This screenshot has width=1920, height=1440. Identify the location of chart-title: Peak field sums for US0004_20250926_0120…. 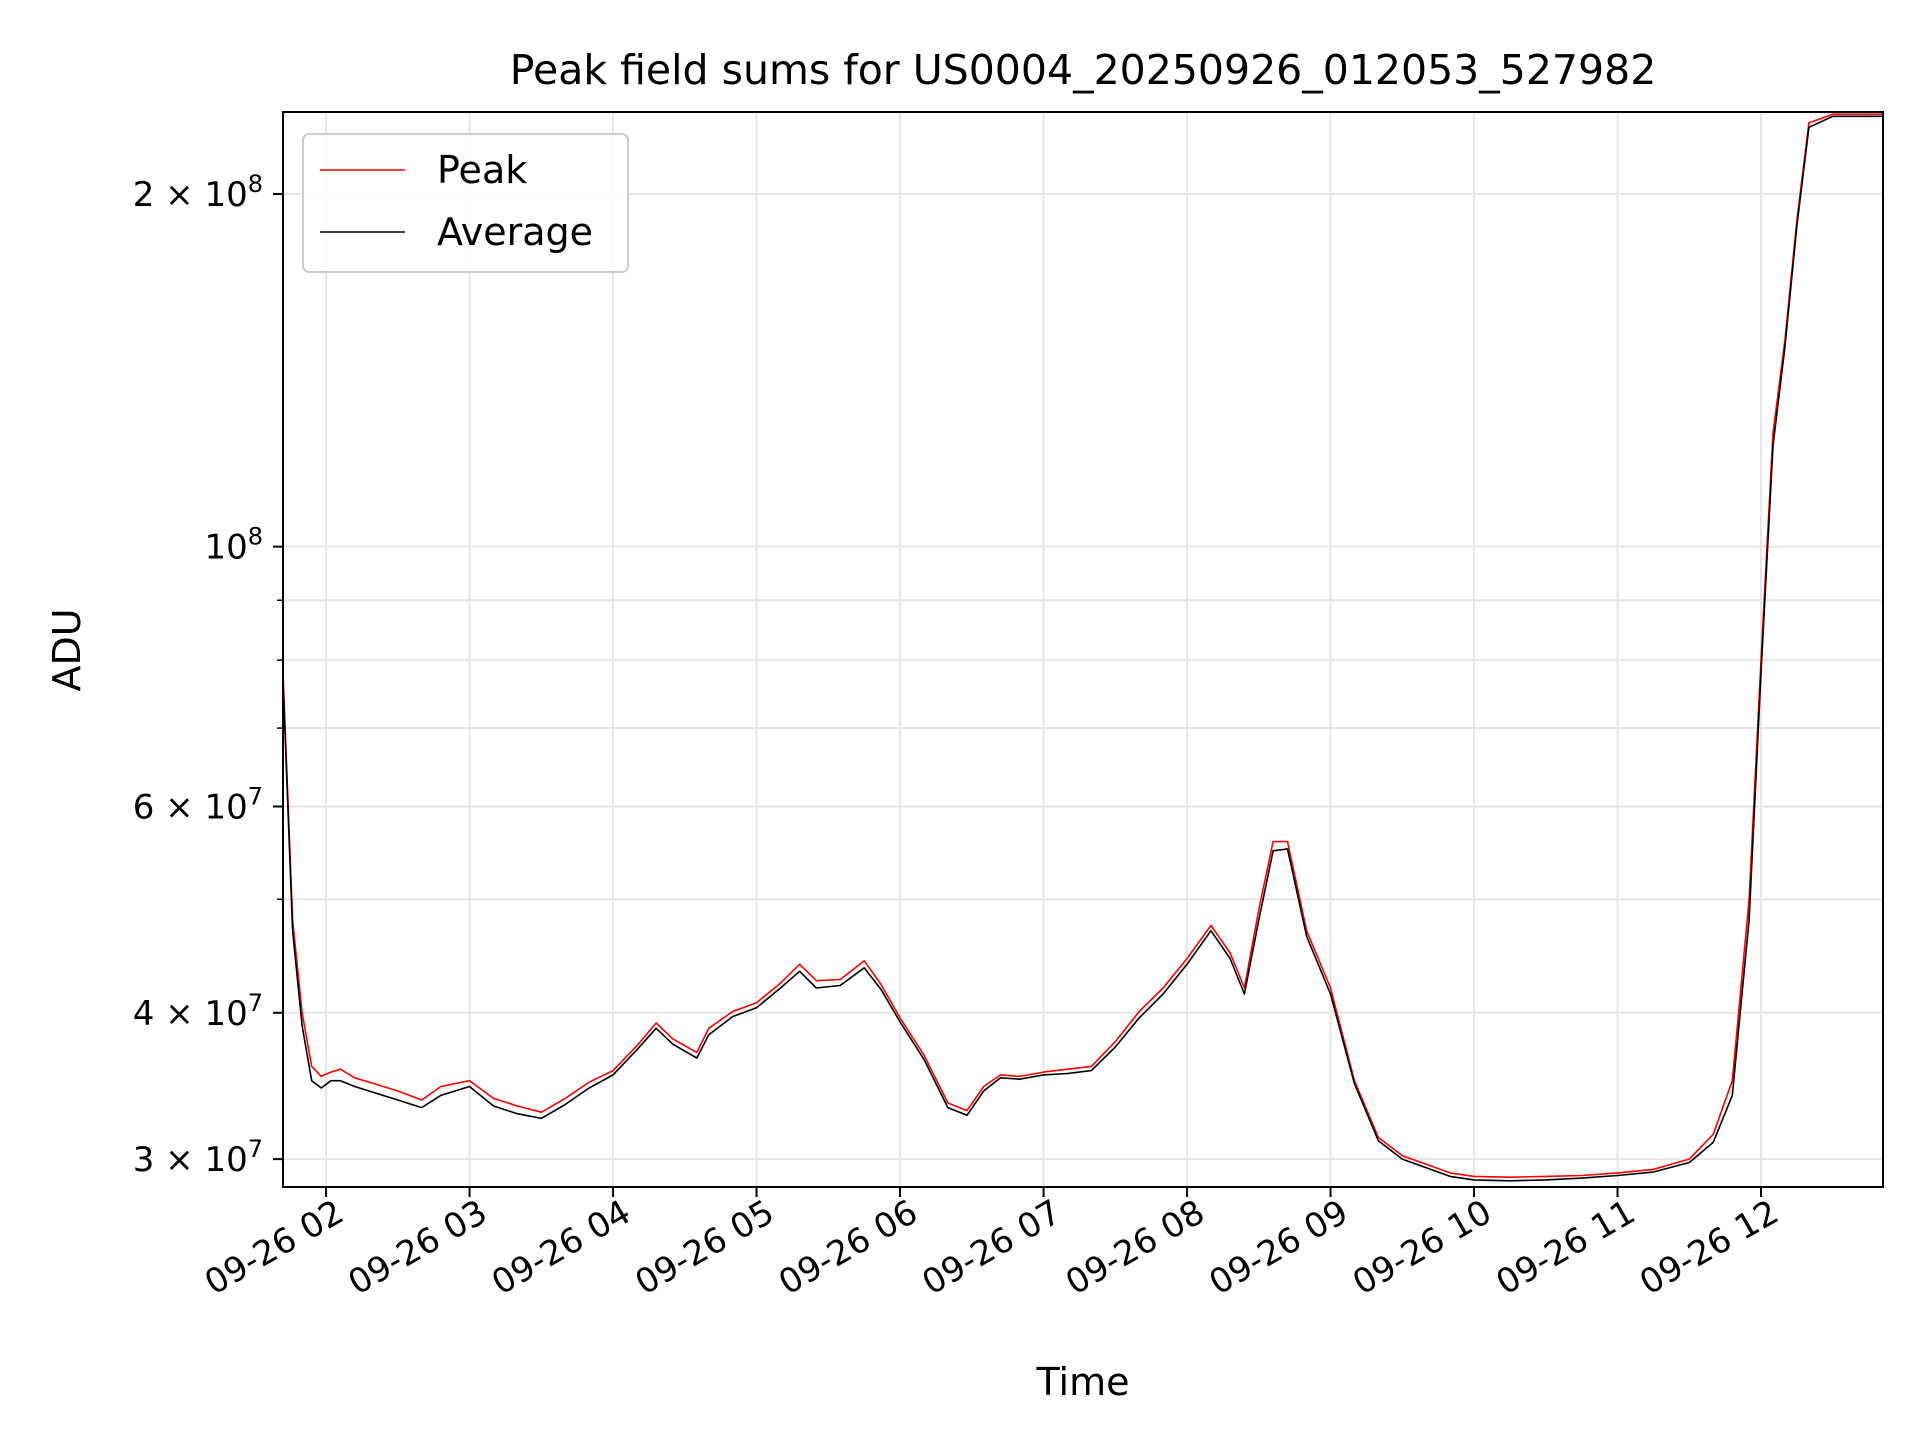
(1083, 70).